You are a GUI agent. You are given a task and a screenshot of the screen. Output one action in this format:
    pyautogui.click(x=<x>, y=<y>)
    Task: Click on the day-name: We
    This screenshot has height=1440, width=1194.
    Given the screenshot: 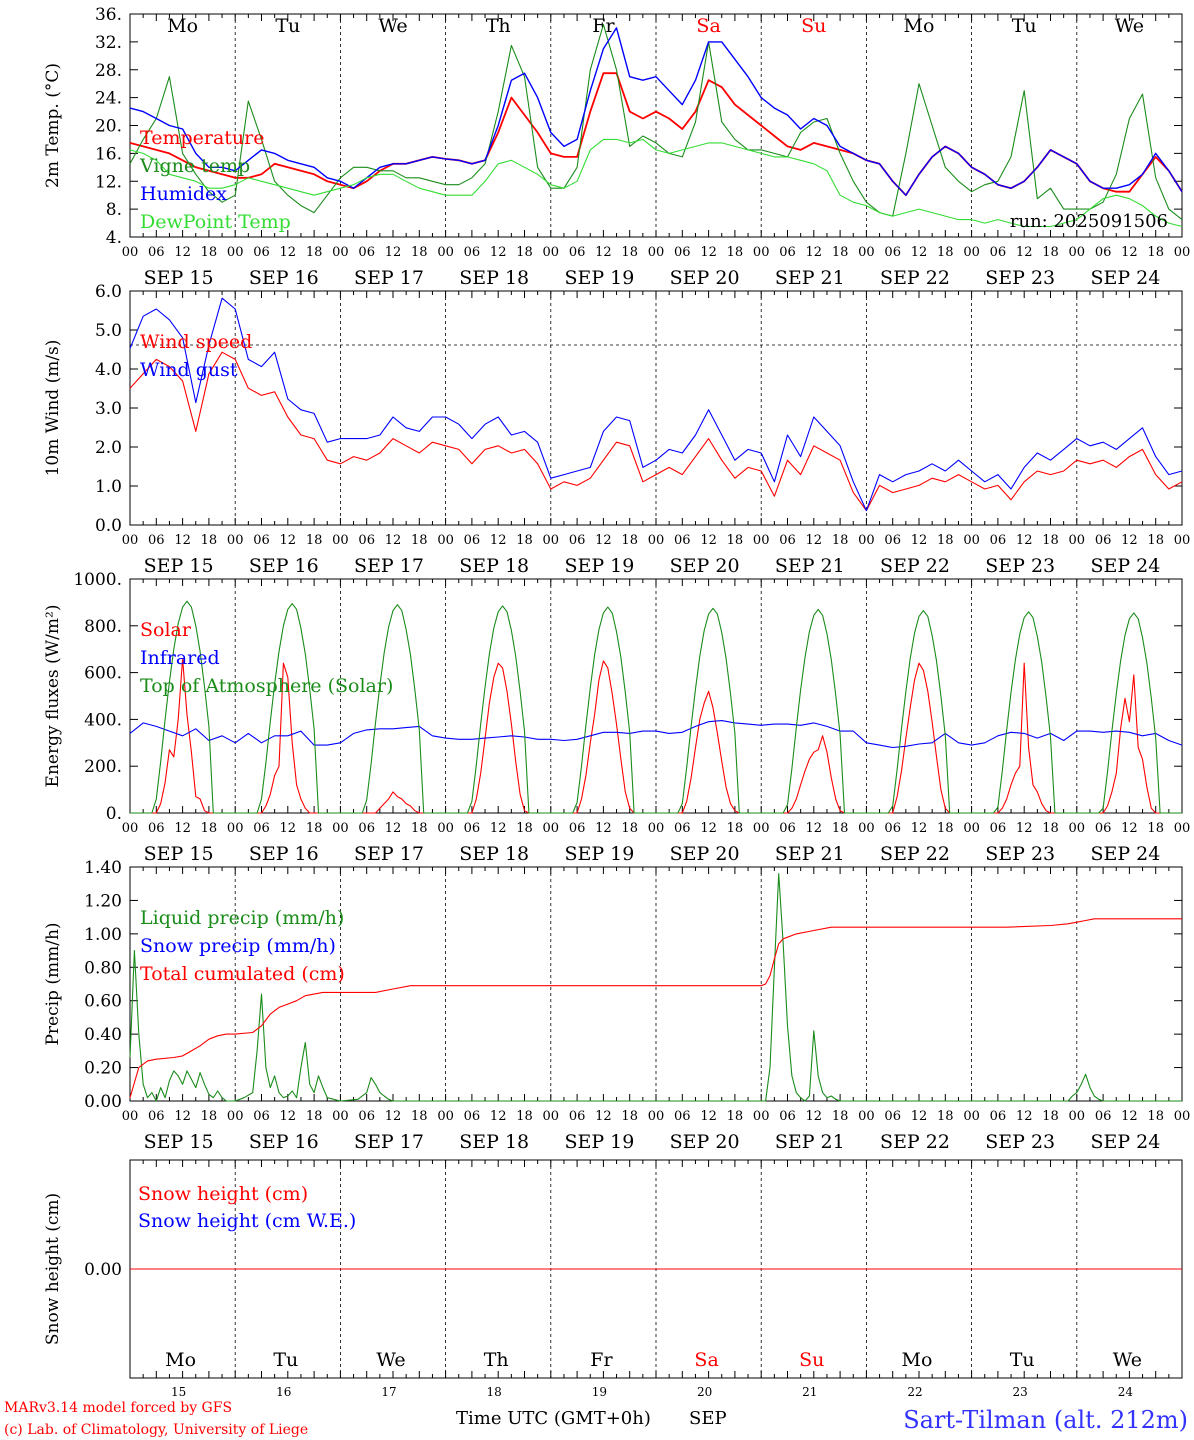 What is the action you would take?
    pyautogui.click(x=1127, y=1360)
    